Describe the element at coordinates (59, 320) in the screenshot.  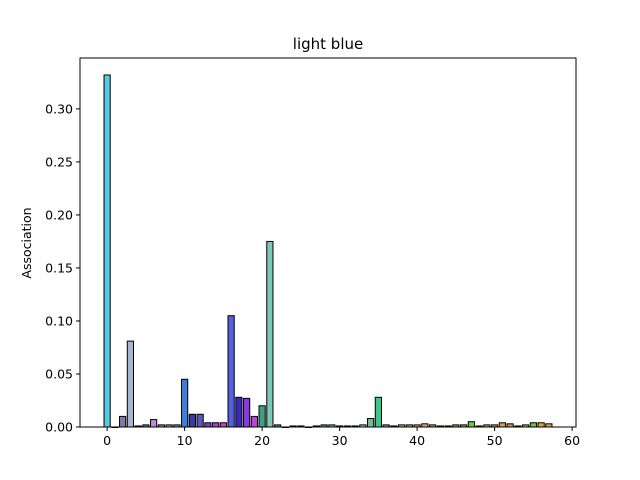
I see `y-tick-label: 0.10` at that location.